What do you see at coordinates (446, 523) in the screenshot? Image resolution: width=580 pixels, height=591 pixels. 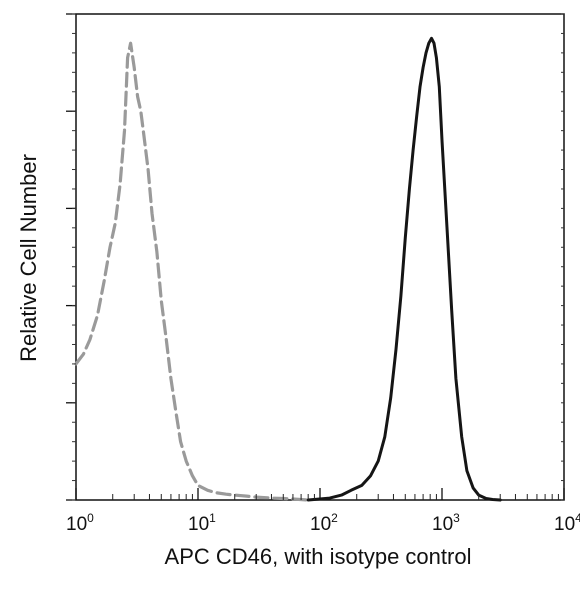 I see `x-tick-label: 10³` at bounding box center [446, 523].